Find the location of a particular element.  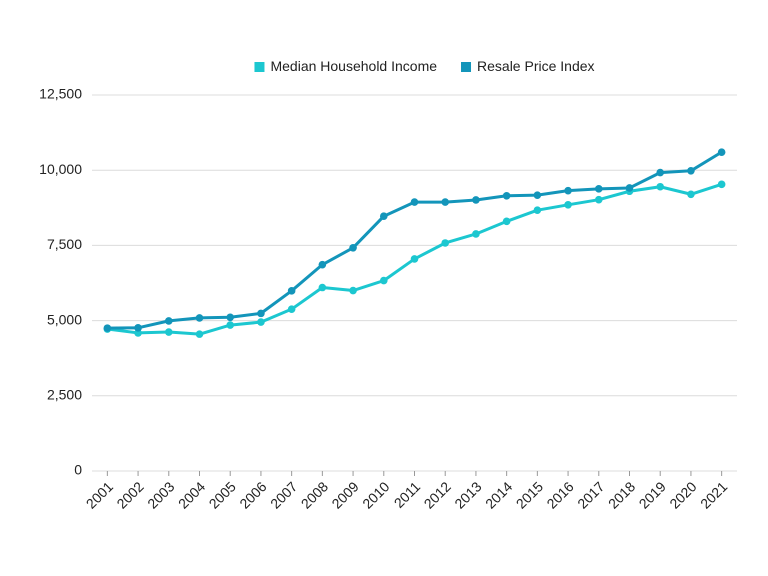

x-tick-label: 2006 is located at coordinates (252, 494).